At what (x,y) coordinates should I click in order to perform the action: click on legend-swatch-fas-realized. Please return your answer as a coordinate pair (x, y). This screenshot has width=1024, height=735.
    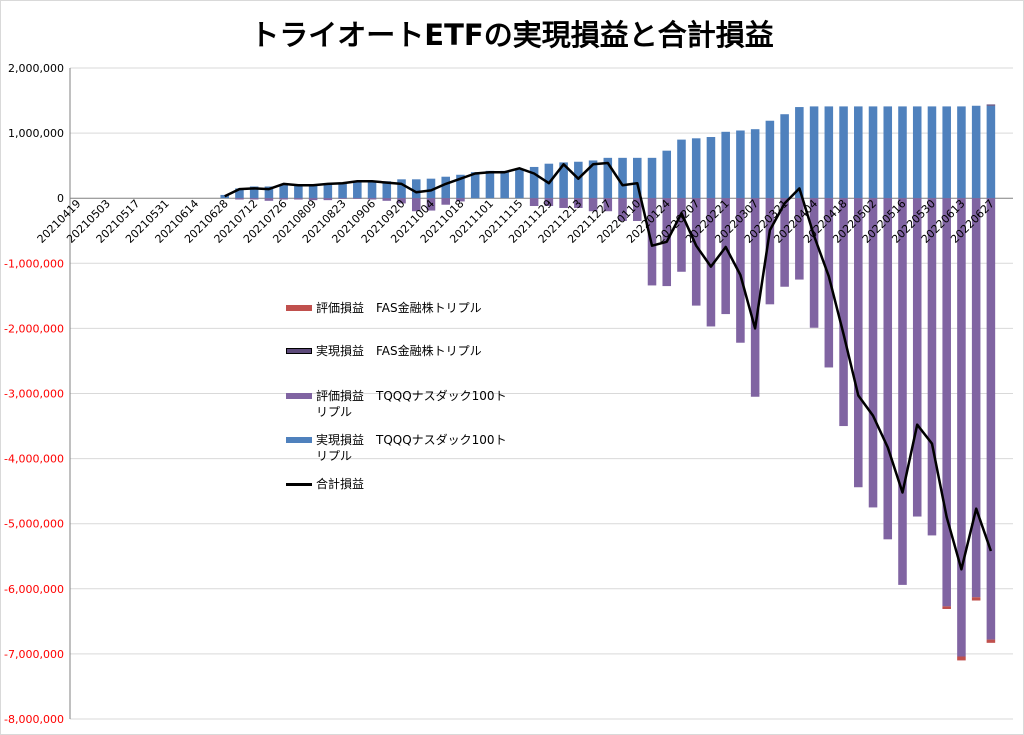
    Looking at the image, I should click on (299, 351).